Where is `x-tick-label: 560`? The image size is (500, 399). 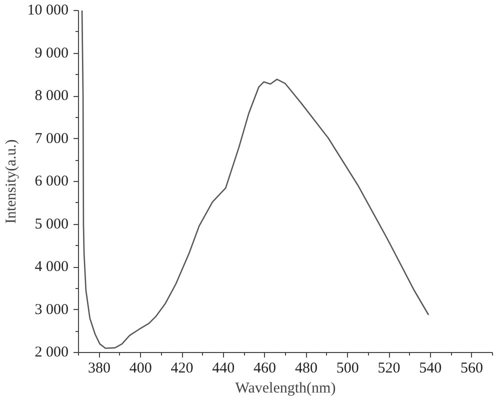
x-tick-label: 560 is located at coordinates (472, 368).